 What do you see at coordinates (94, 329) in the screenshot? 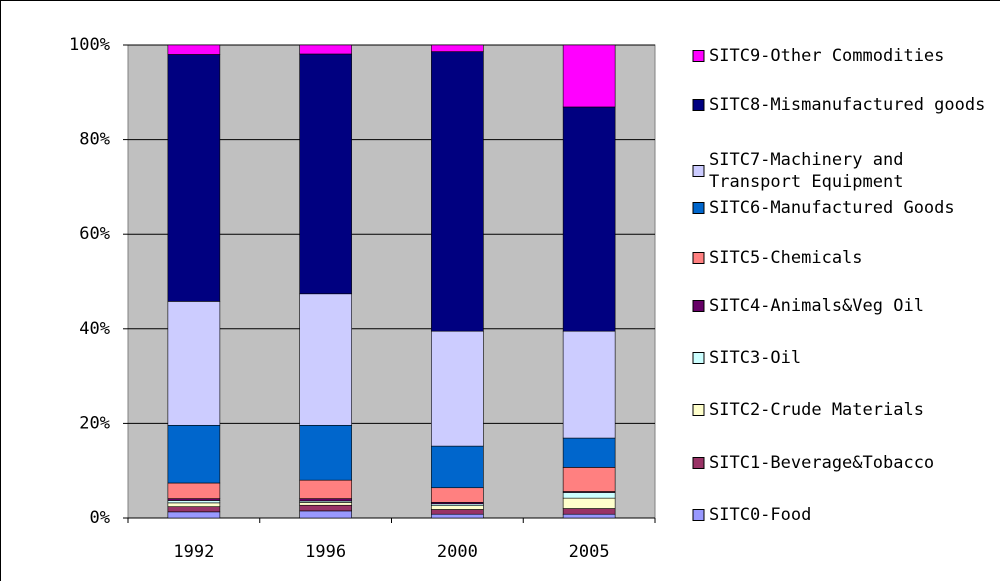
I see `y-tick-label: 40%` at bounding box center [94, 329].